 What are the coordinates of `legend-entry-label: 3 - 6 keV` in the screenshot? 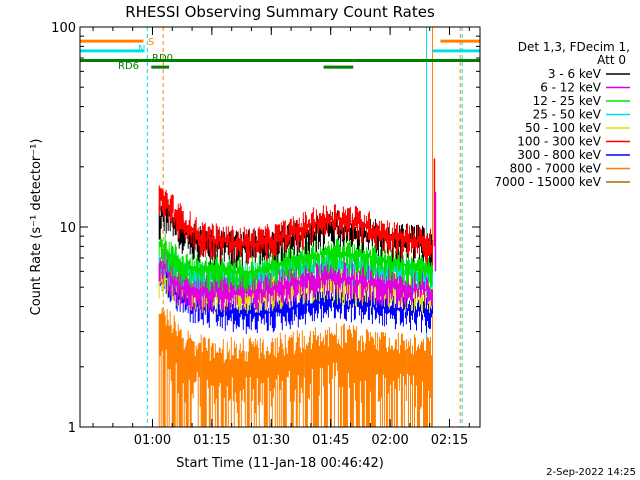 It's located at (575, 74).